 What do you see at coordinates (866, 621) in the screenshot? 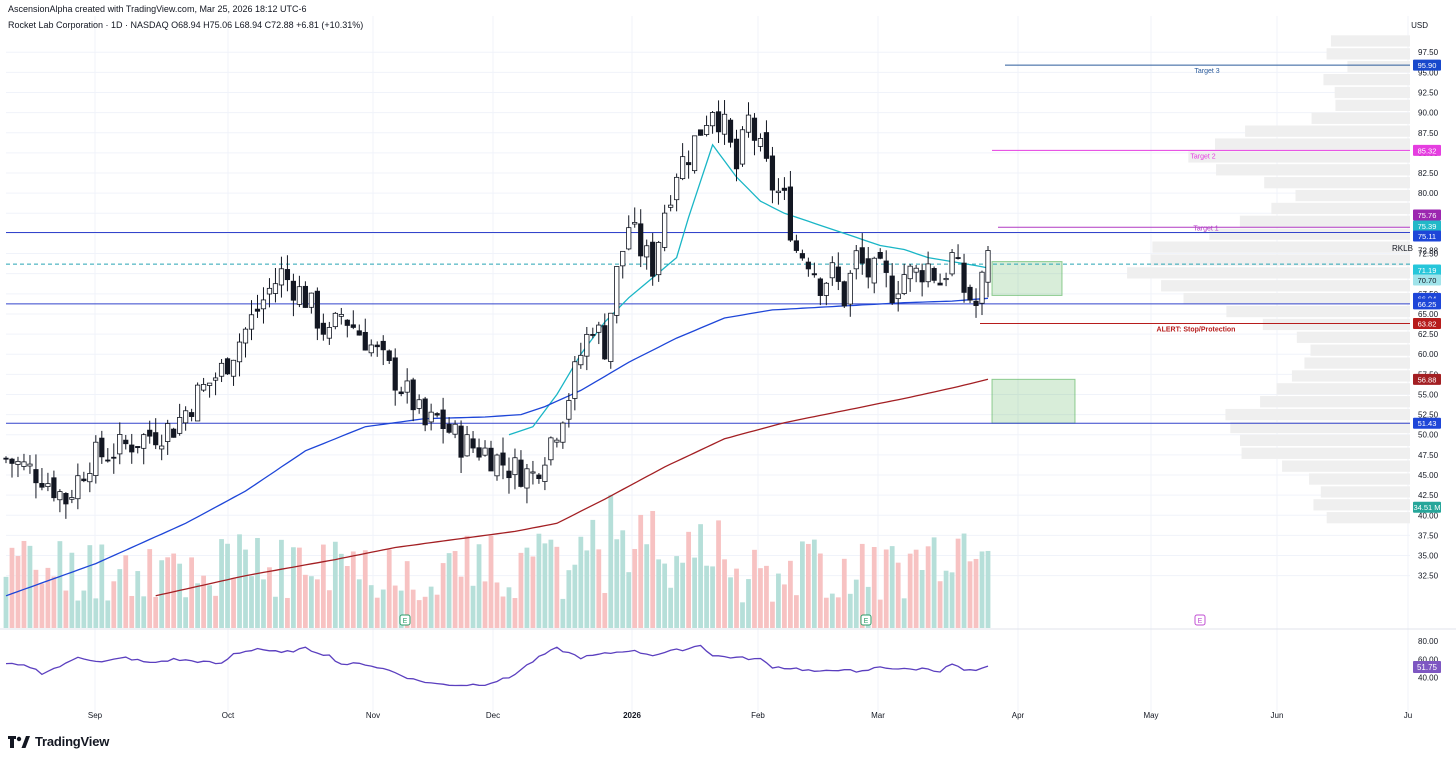
I see `earnings-marker-label: E` at bounding box center [866, 621].